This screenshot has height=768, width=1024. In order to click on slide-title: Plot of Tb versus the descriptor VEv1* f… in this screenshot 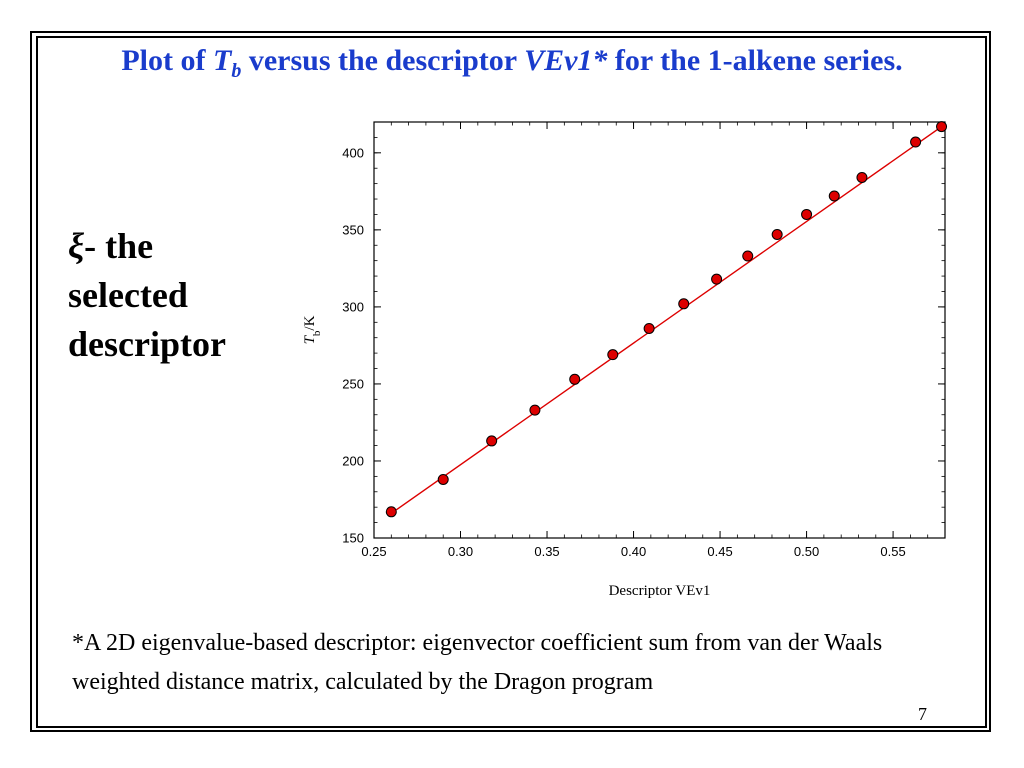, I will do `click(512, 63)`.